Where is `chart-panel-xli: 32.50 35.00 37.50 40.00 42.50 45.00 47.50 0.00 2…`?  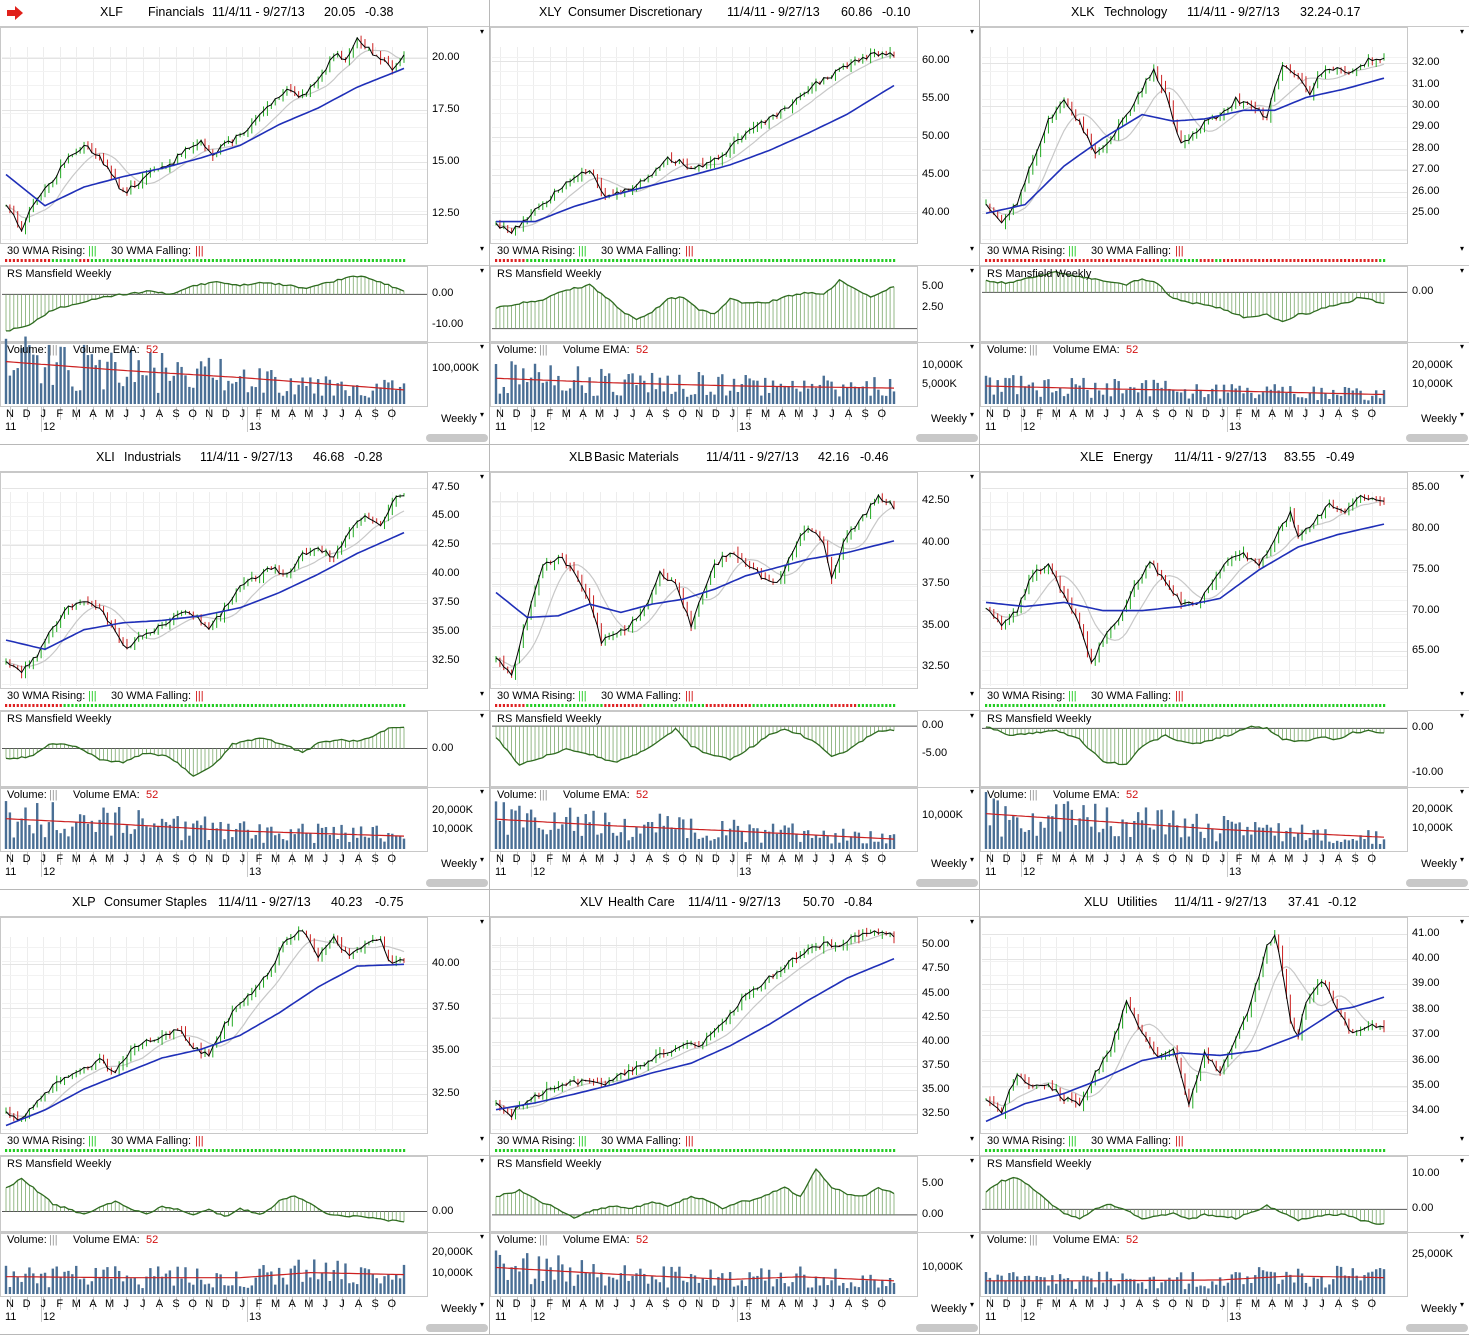 chart-panel-xli: 32.50 35.00 37.50 40.00 42.50 45.00 47.50 0.00 2… is located at coordinates (245, 667).